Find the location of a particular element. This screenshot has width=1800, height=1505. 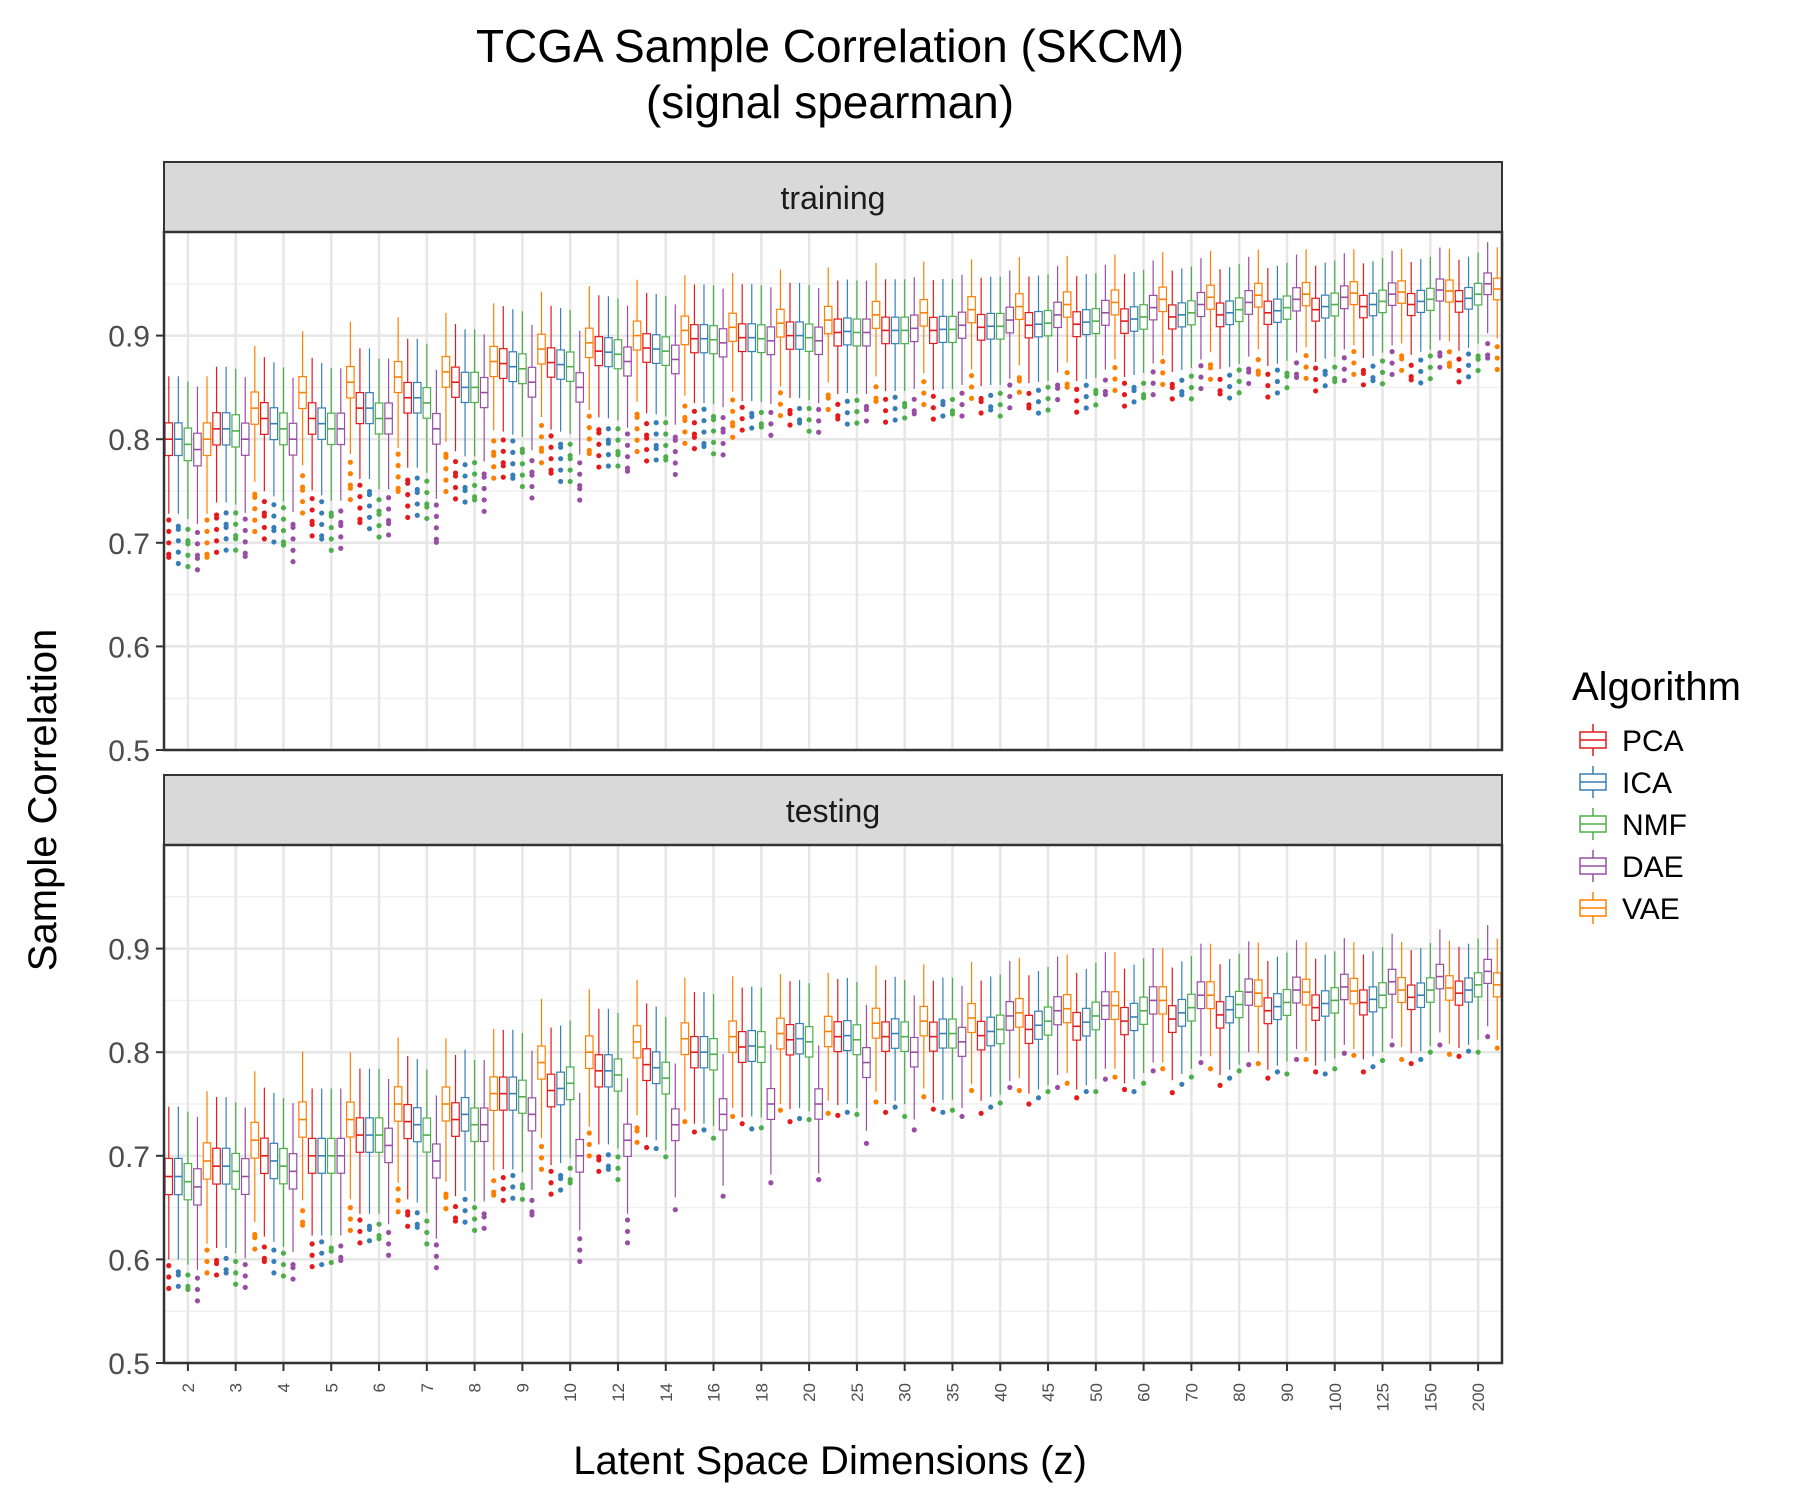

x-tick-label: 30 is located at coordinates (905, 1392).